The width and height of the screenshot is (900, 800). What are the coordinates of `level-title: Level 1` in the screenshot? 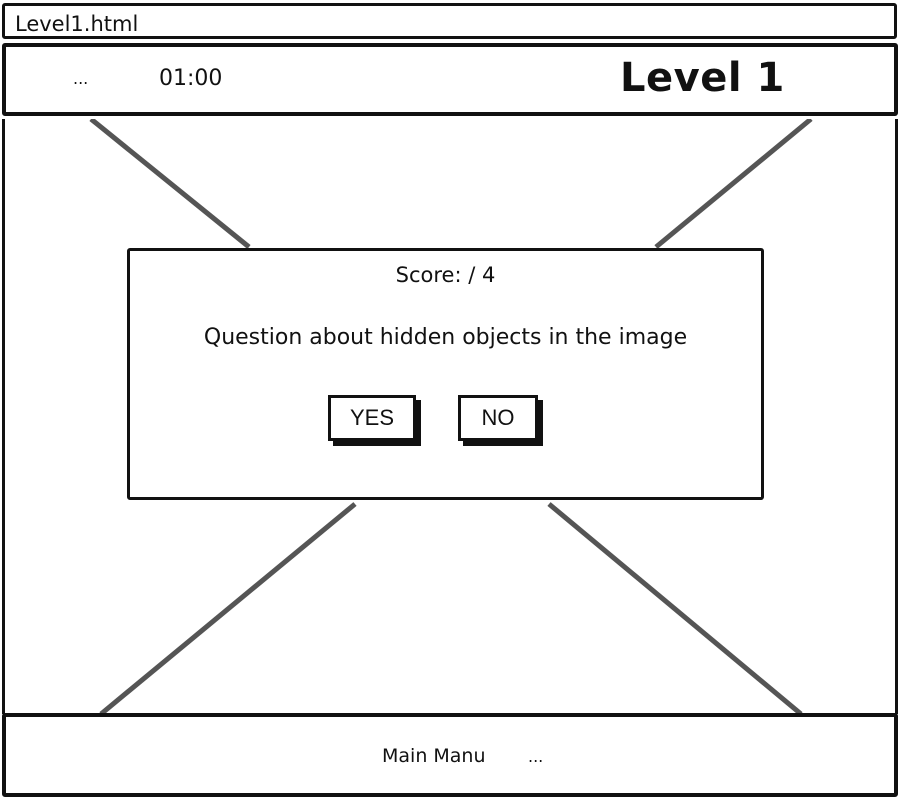 It's located at (702, 78).